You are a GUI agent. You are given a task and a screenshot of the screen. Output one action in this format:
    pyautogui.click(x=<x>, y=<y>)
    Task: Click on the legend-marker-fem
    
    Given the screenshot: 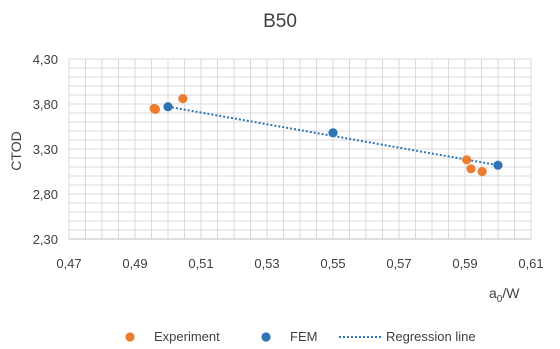 What is the action you would take?
    pyautogui.click(x=266, y=337)
    